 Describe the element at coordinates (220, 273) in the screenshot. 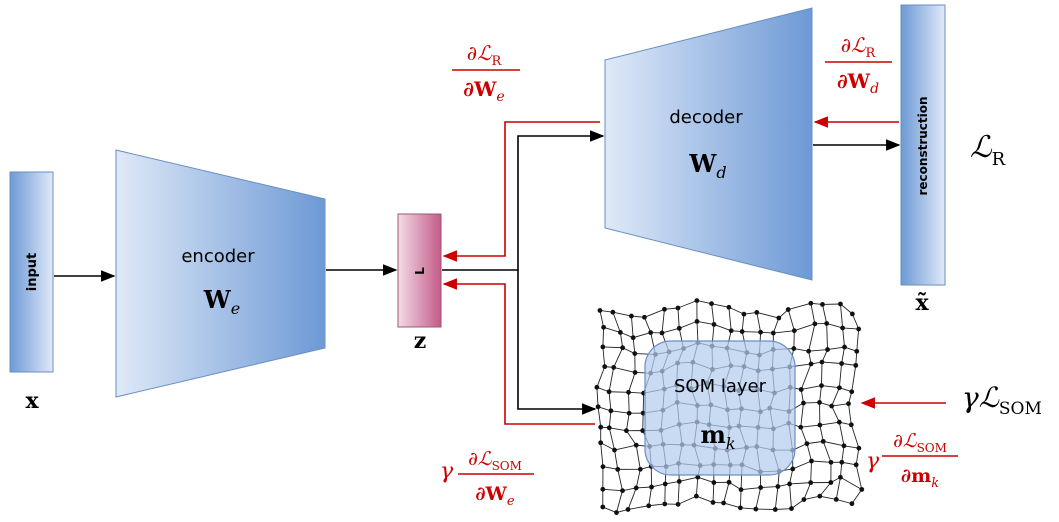

I see `encoder-block` at that location.